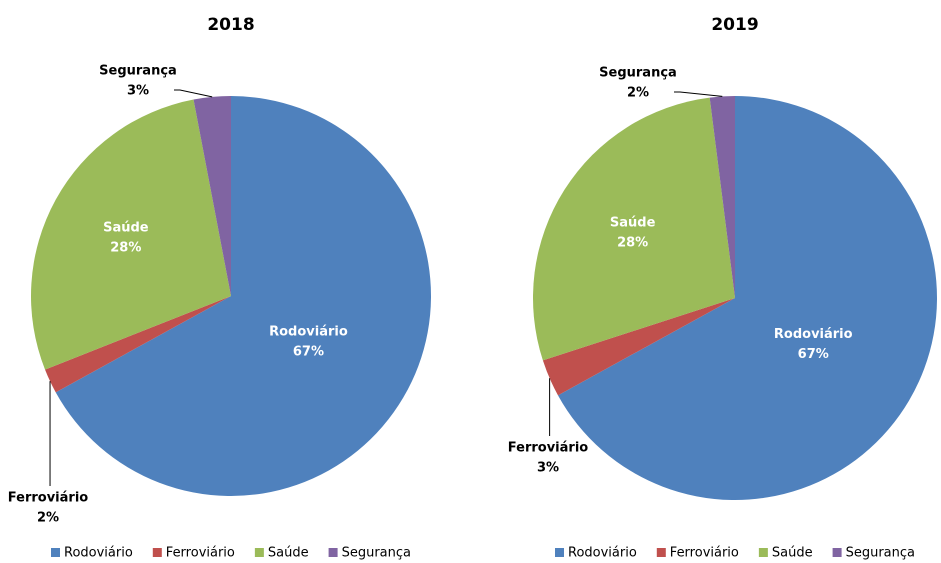  What do you see at coordinates (230, 25) in the screenshot?
I see `chart-title: 2018` at bounding box center [230, 25].